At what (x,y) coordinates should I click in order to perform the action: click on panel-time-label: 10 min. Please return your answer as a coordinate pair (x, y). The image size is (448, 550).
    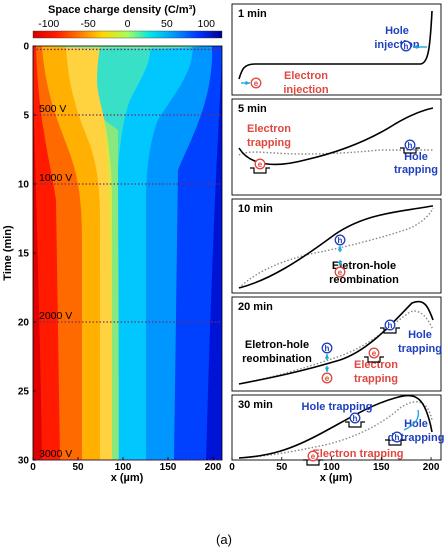
    Looking at the image, I should click on (255, 209).